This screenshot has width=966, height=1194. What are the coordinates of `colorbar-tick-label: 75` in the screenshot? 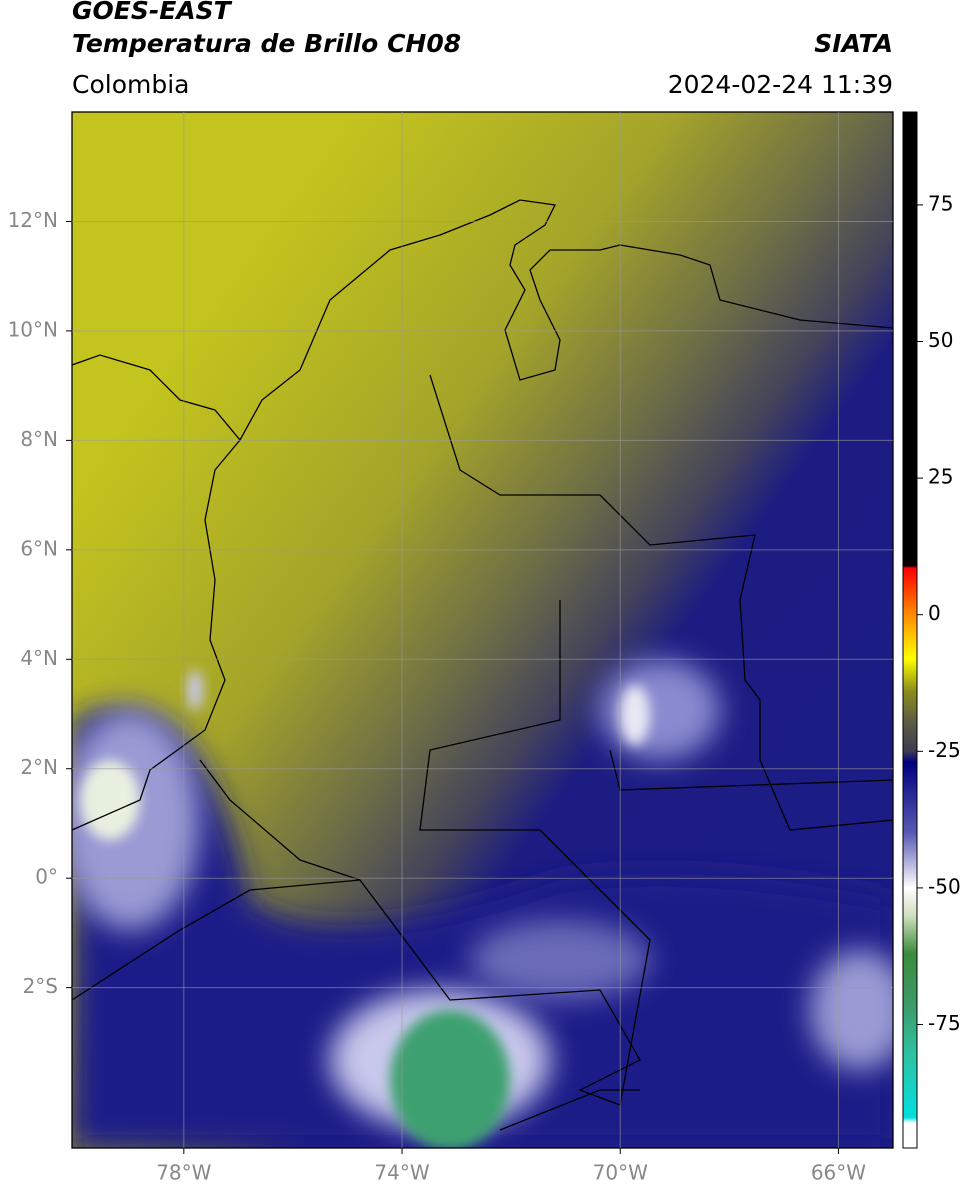 It's located at (940, 203).